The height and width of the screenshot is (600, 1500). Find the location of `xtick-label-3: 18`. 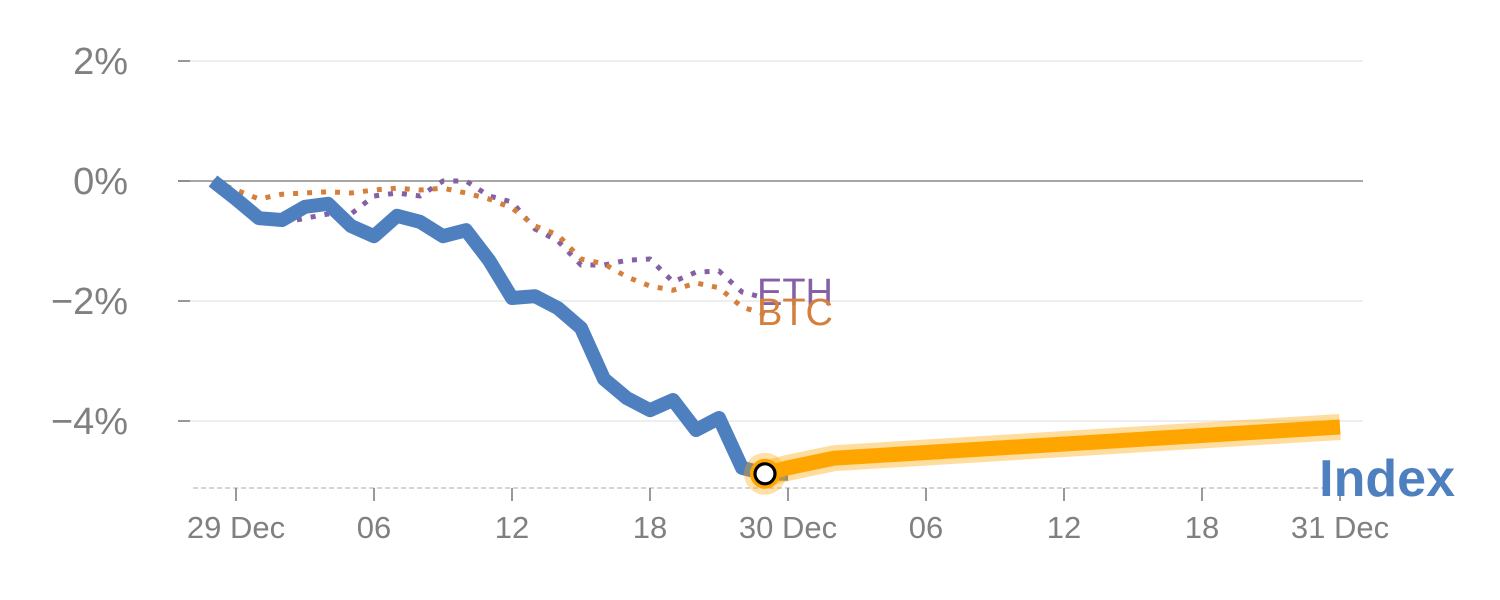

xtick-label-3: 18 is located at coordinates (650, 527).